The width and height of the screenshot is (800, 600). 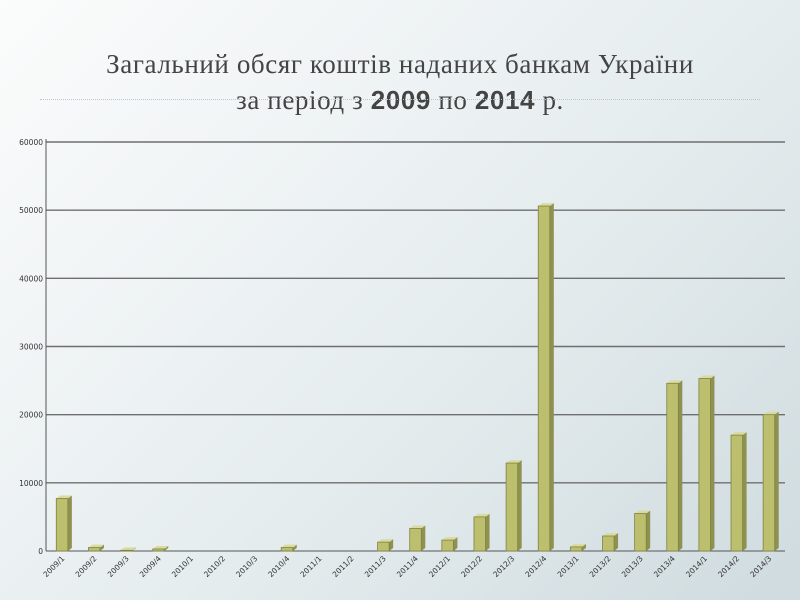 What do you see at coordinates (31, 415) in the screenshot?
I see `y-tick-label: 20000` at bounding box center [31, 415].